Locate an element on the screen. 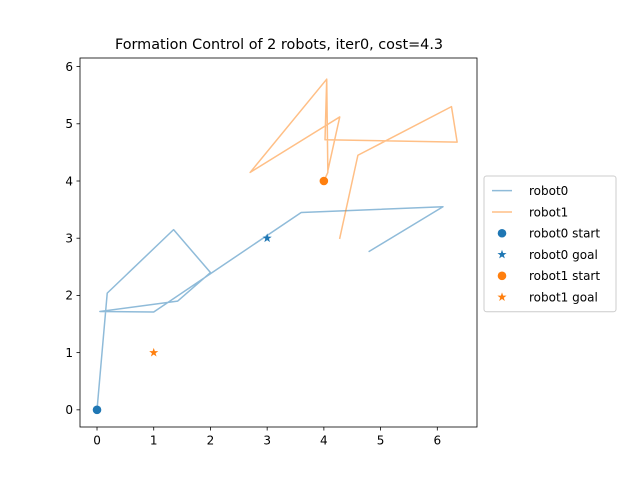  x-tick-label: 1 is located at coordinates (154, 441).